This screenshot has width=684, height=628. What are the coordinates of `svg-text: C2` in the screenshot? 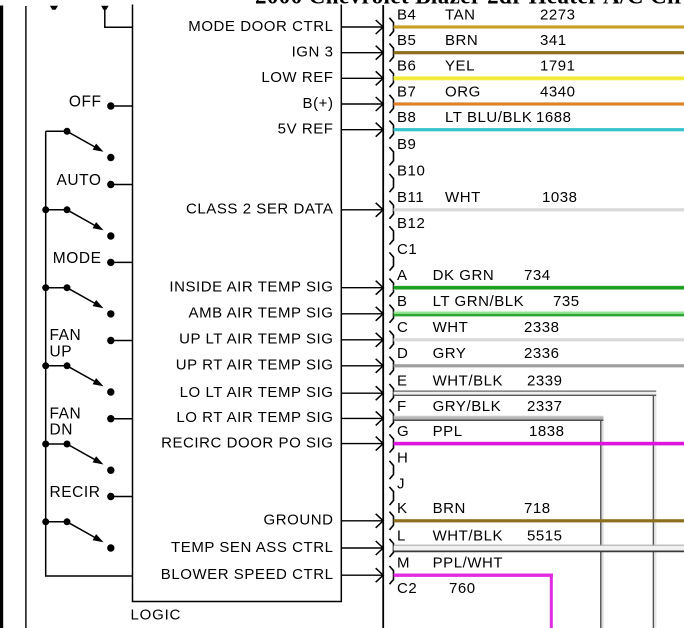 It's located at (407, 588).